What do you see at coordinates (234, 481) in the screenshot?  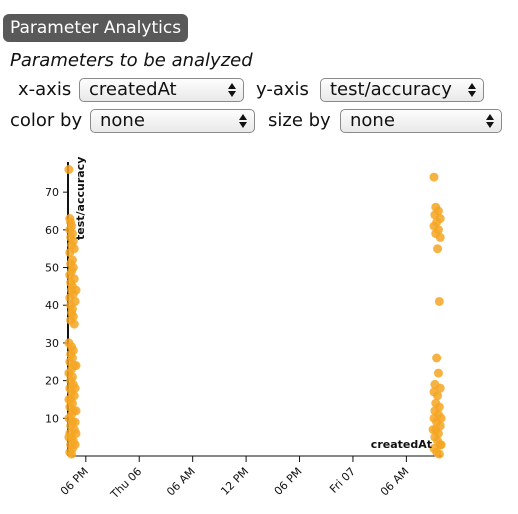 I see `x-tick-label: 12 PM` at bounding box center [234, 481].